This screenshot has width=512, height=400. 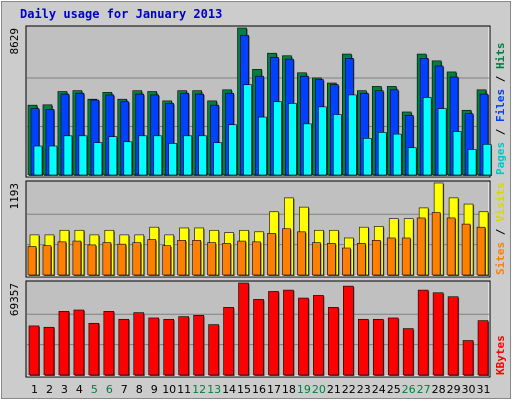 What do you see at coordinates (334, 389) in the screenshot?
I see `x-tick-label-21: 21` at bounding box center [334, 389].